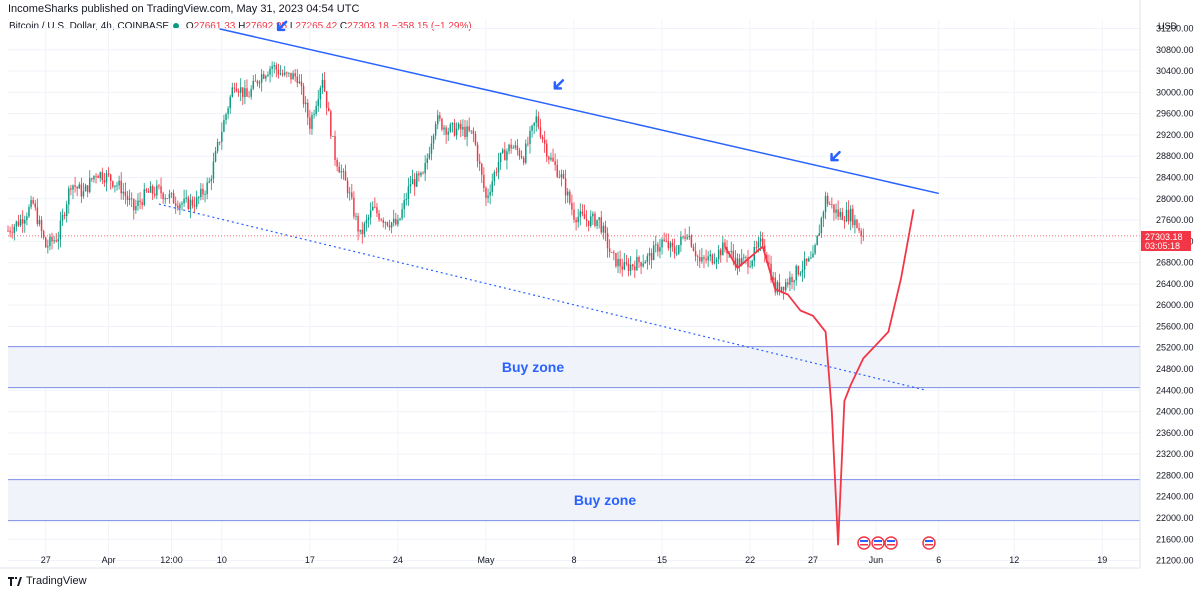 The height and width of the screenshot is (593, 1200). Describe the element at coordinates (1175, 114) in the screenshot. I see `y-tick-label: 29600.00` at that location.